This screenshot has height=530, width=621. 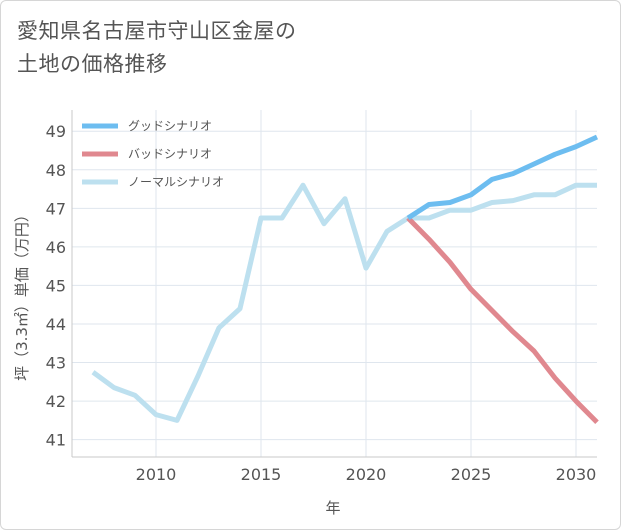 I want to click on y-tick-label: 47, so click(x=56, y=208).